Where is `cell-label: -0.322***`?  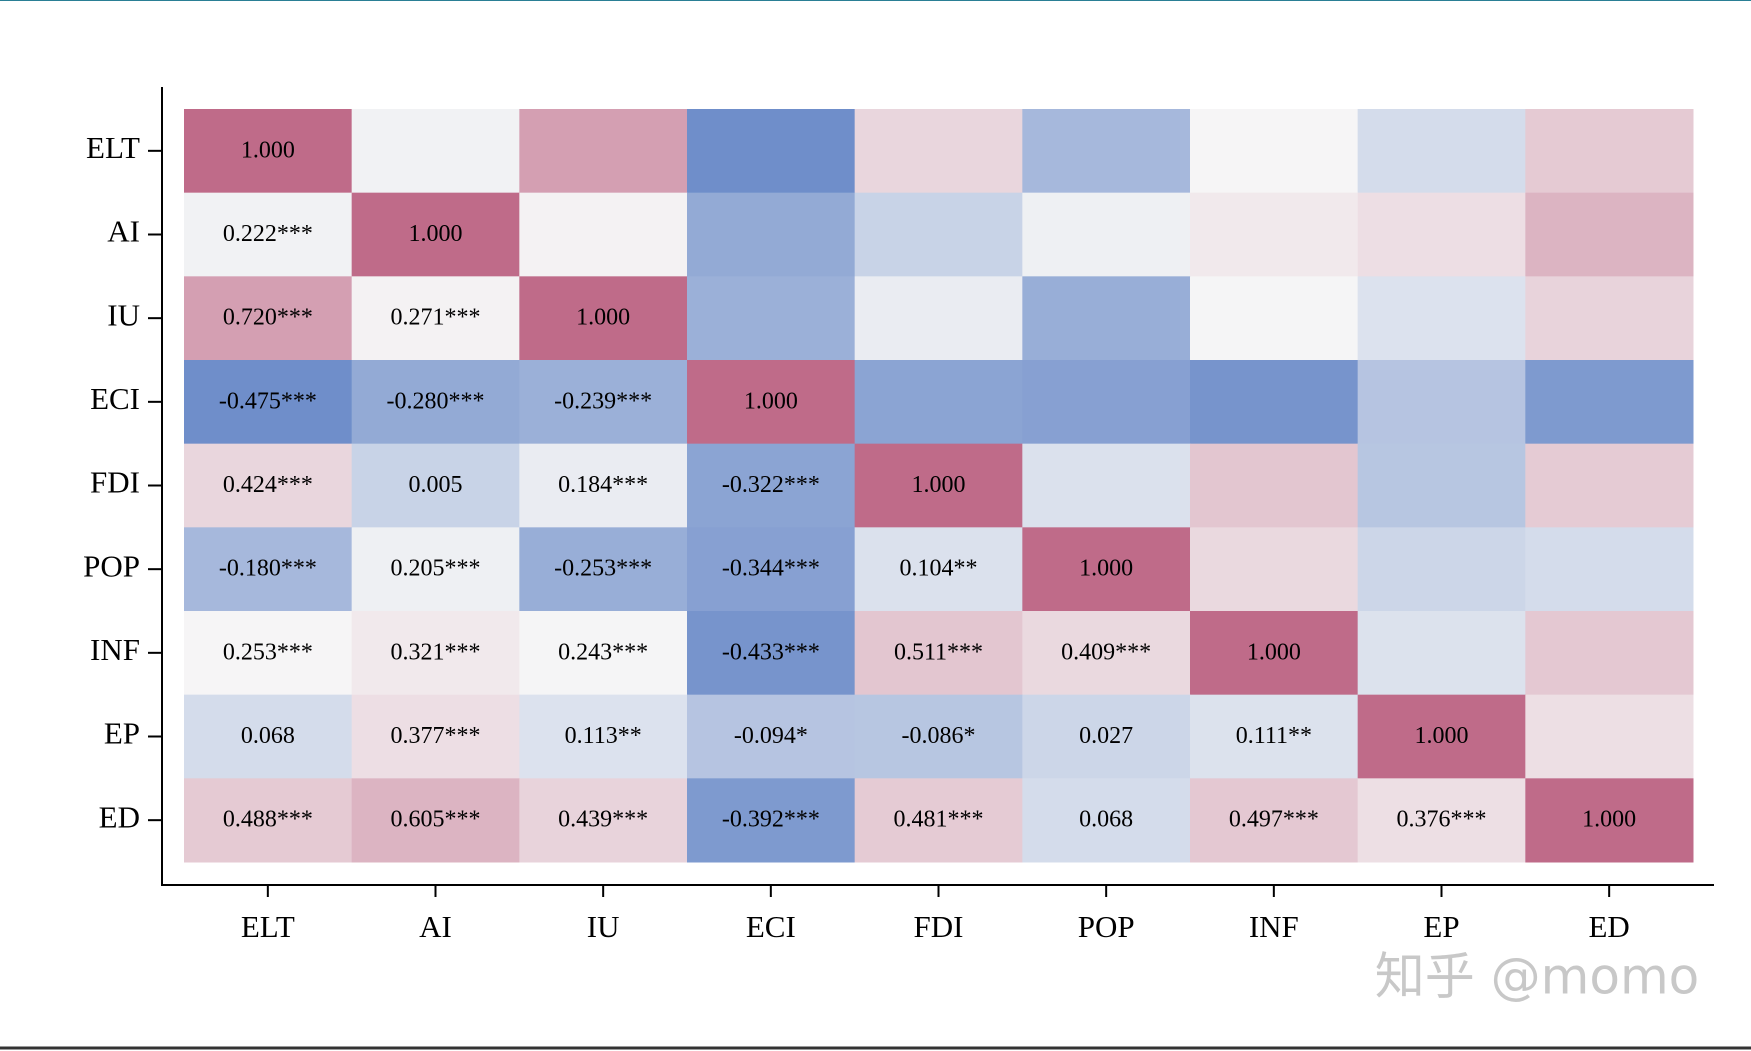
cell-label: -0.322*** is located at coordinates (771, 485).